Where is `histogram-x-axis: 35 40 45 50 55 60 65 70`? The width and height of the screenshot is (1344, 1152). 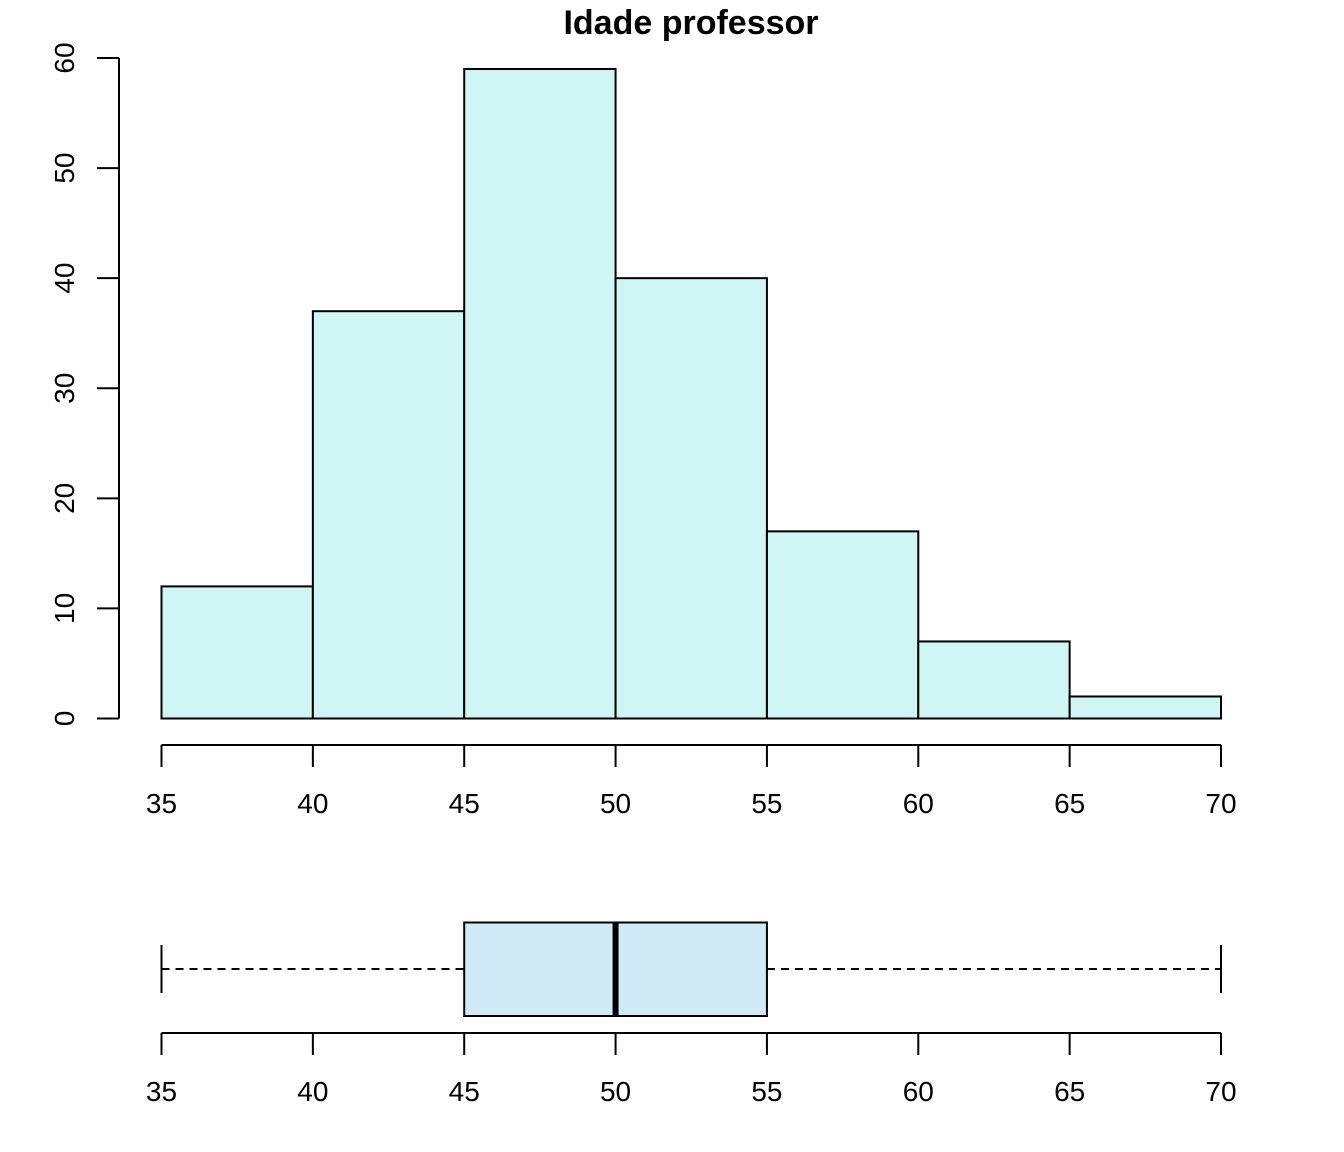
histogram-x-axis: 35 40 45 50 55 60 65 70 is located at coordinates (691, 781).